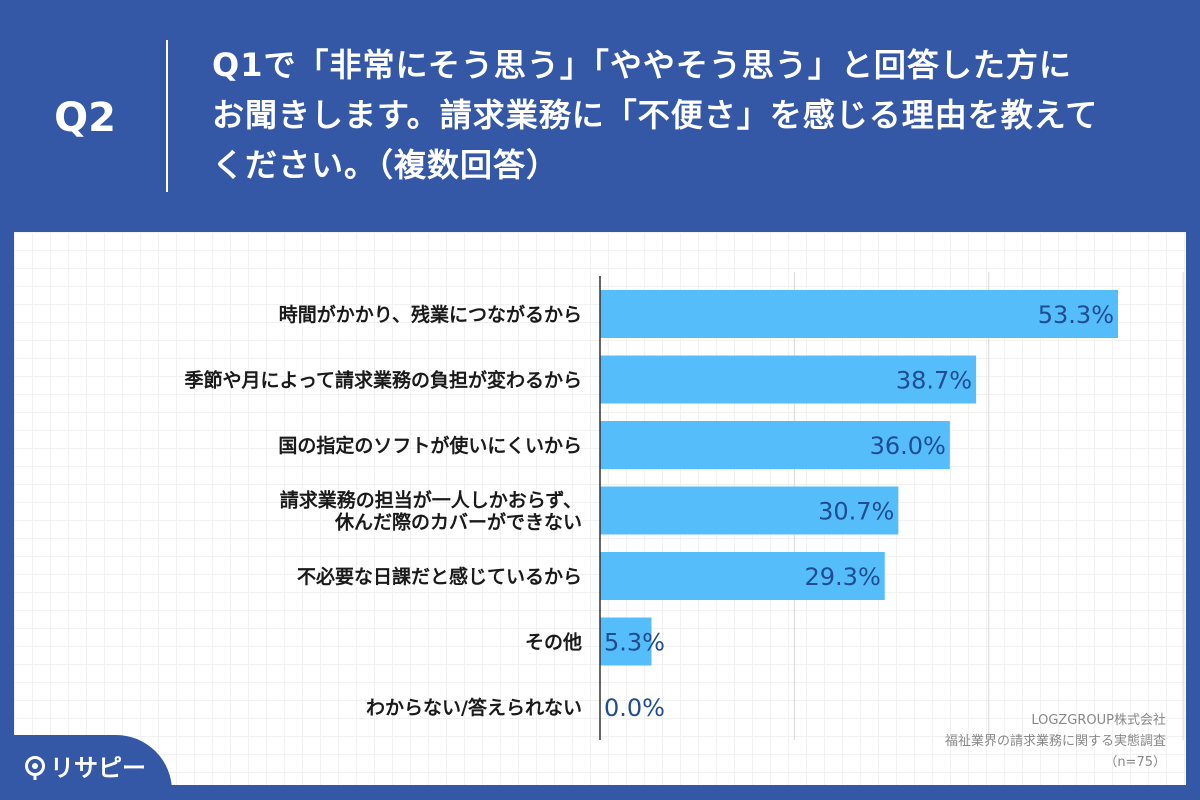  I want to click on category-label-4: 不必要な日課だと感じているから, so click(439, 576).